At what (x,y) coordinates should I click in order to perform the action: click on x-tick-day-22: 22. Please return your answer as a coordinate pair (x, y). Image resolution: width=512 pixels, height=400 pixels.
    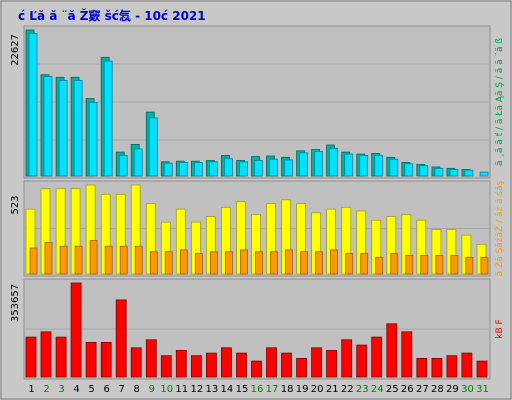
    Looking at the image, I should click on (347, 389).